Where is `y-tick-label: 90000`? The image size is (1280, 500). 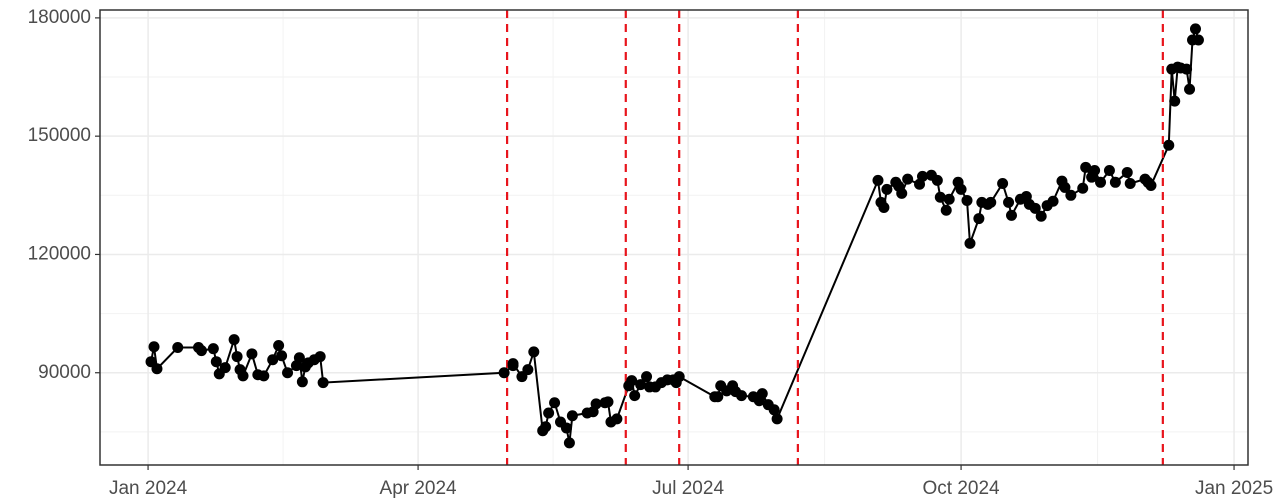
y-tick-label: 90000 is located at coordinates (64, 372).